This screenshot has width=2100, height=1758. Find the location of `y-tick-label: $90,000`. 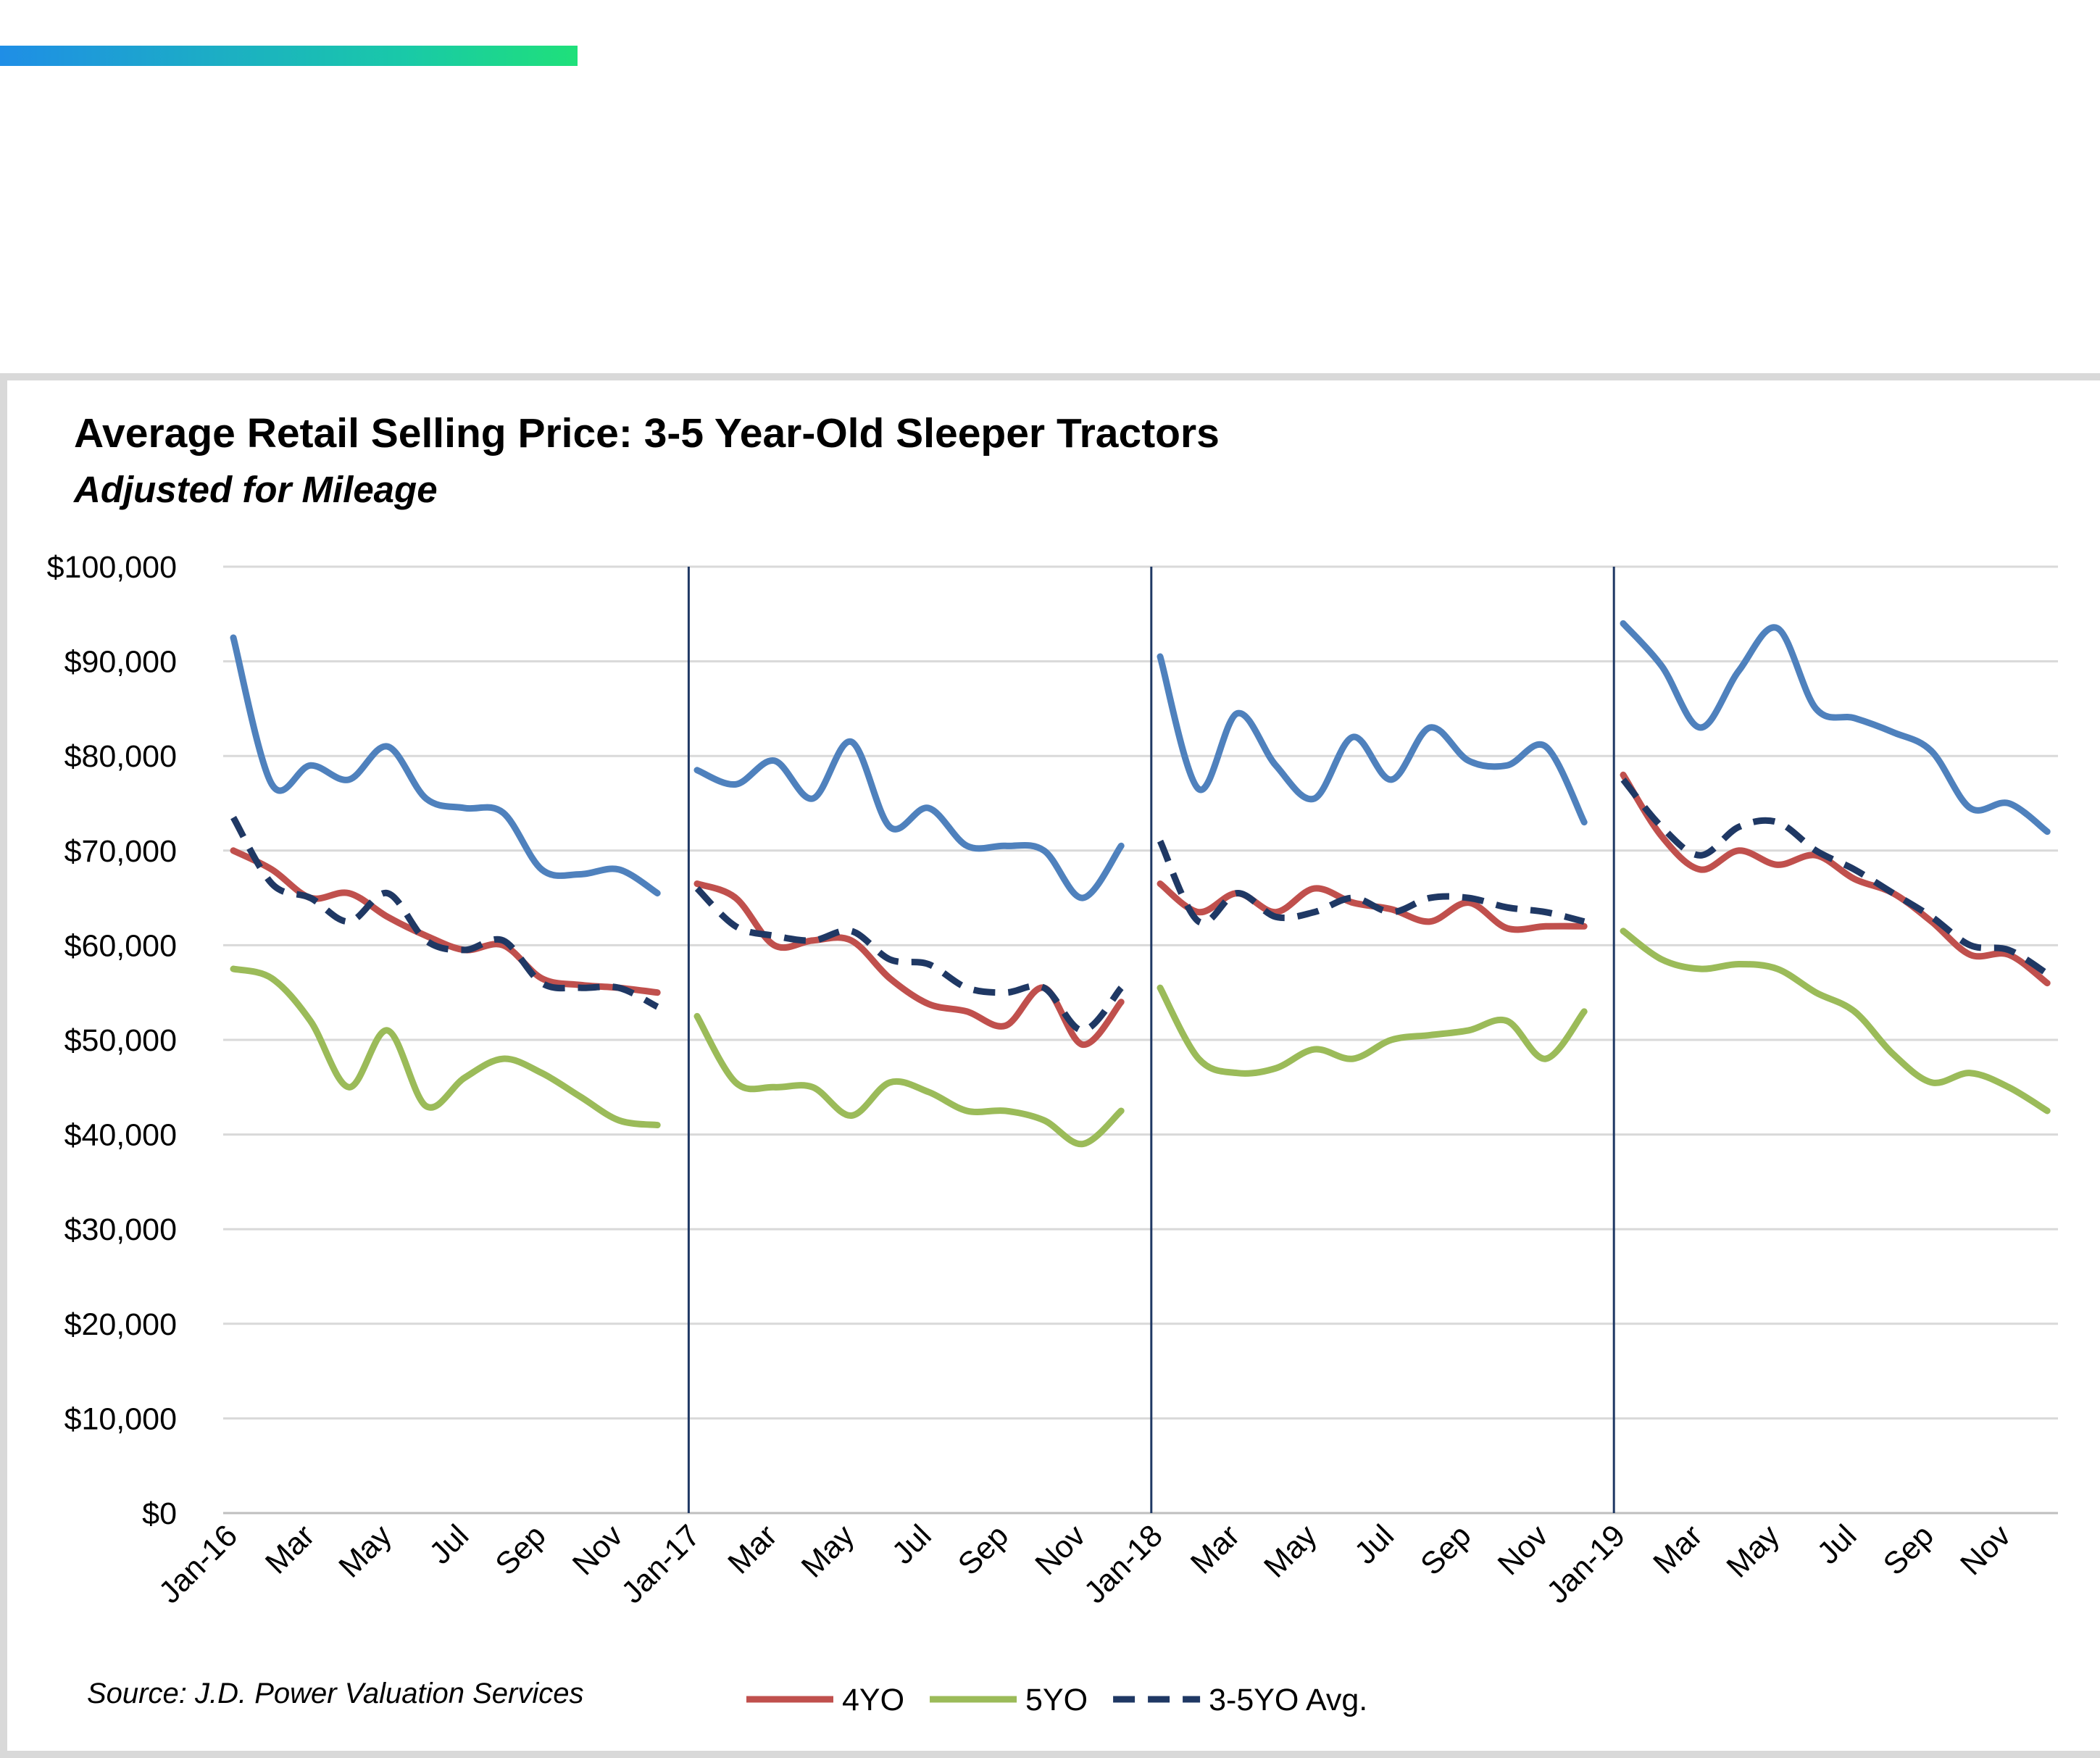

y-tick-label: $90,000 is located at coordinates (120, 662).